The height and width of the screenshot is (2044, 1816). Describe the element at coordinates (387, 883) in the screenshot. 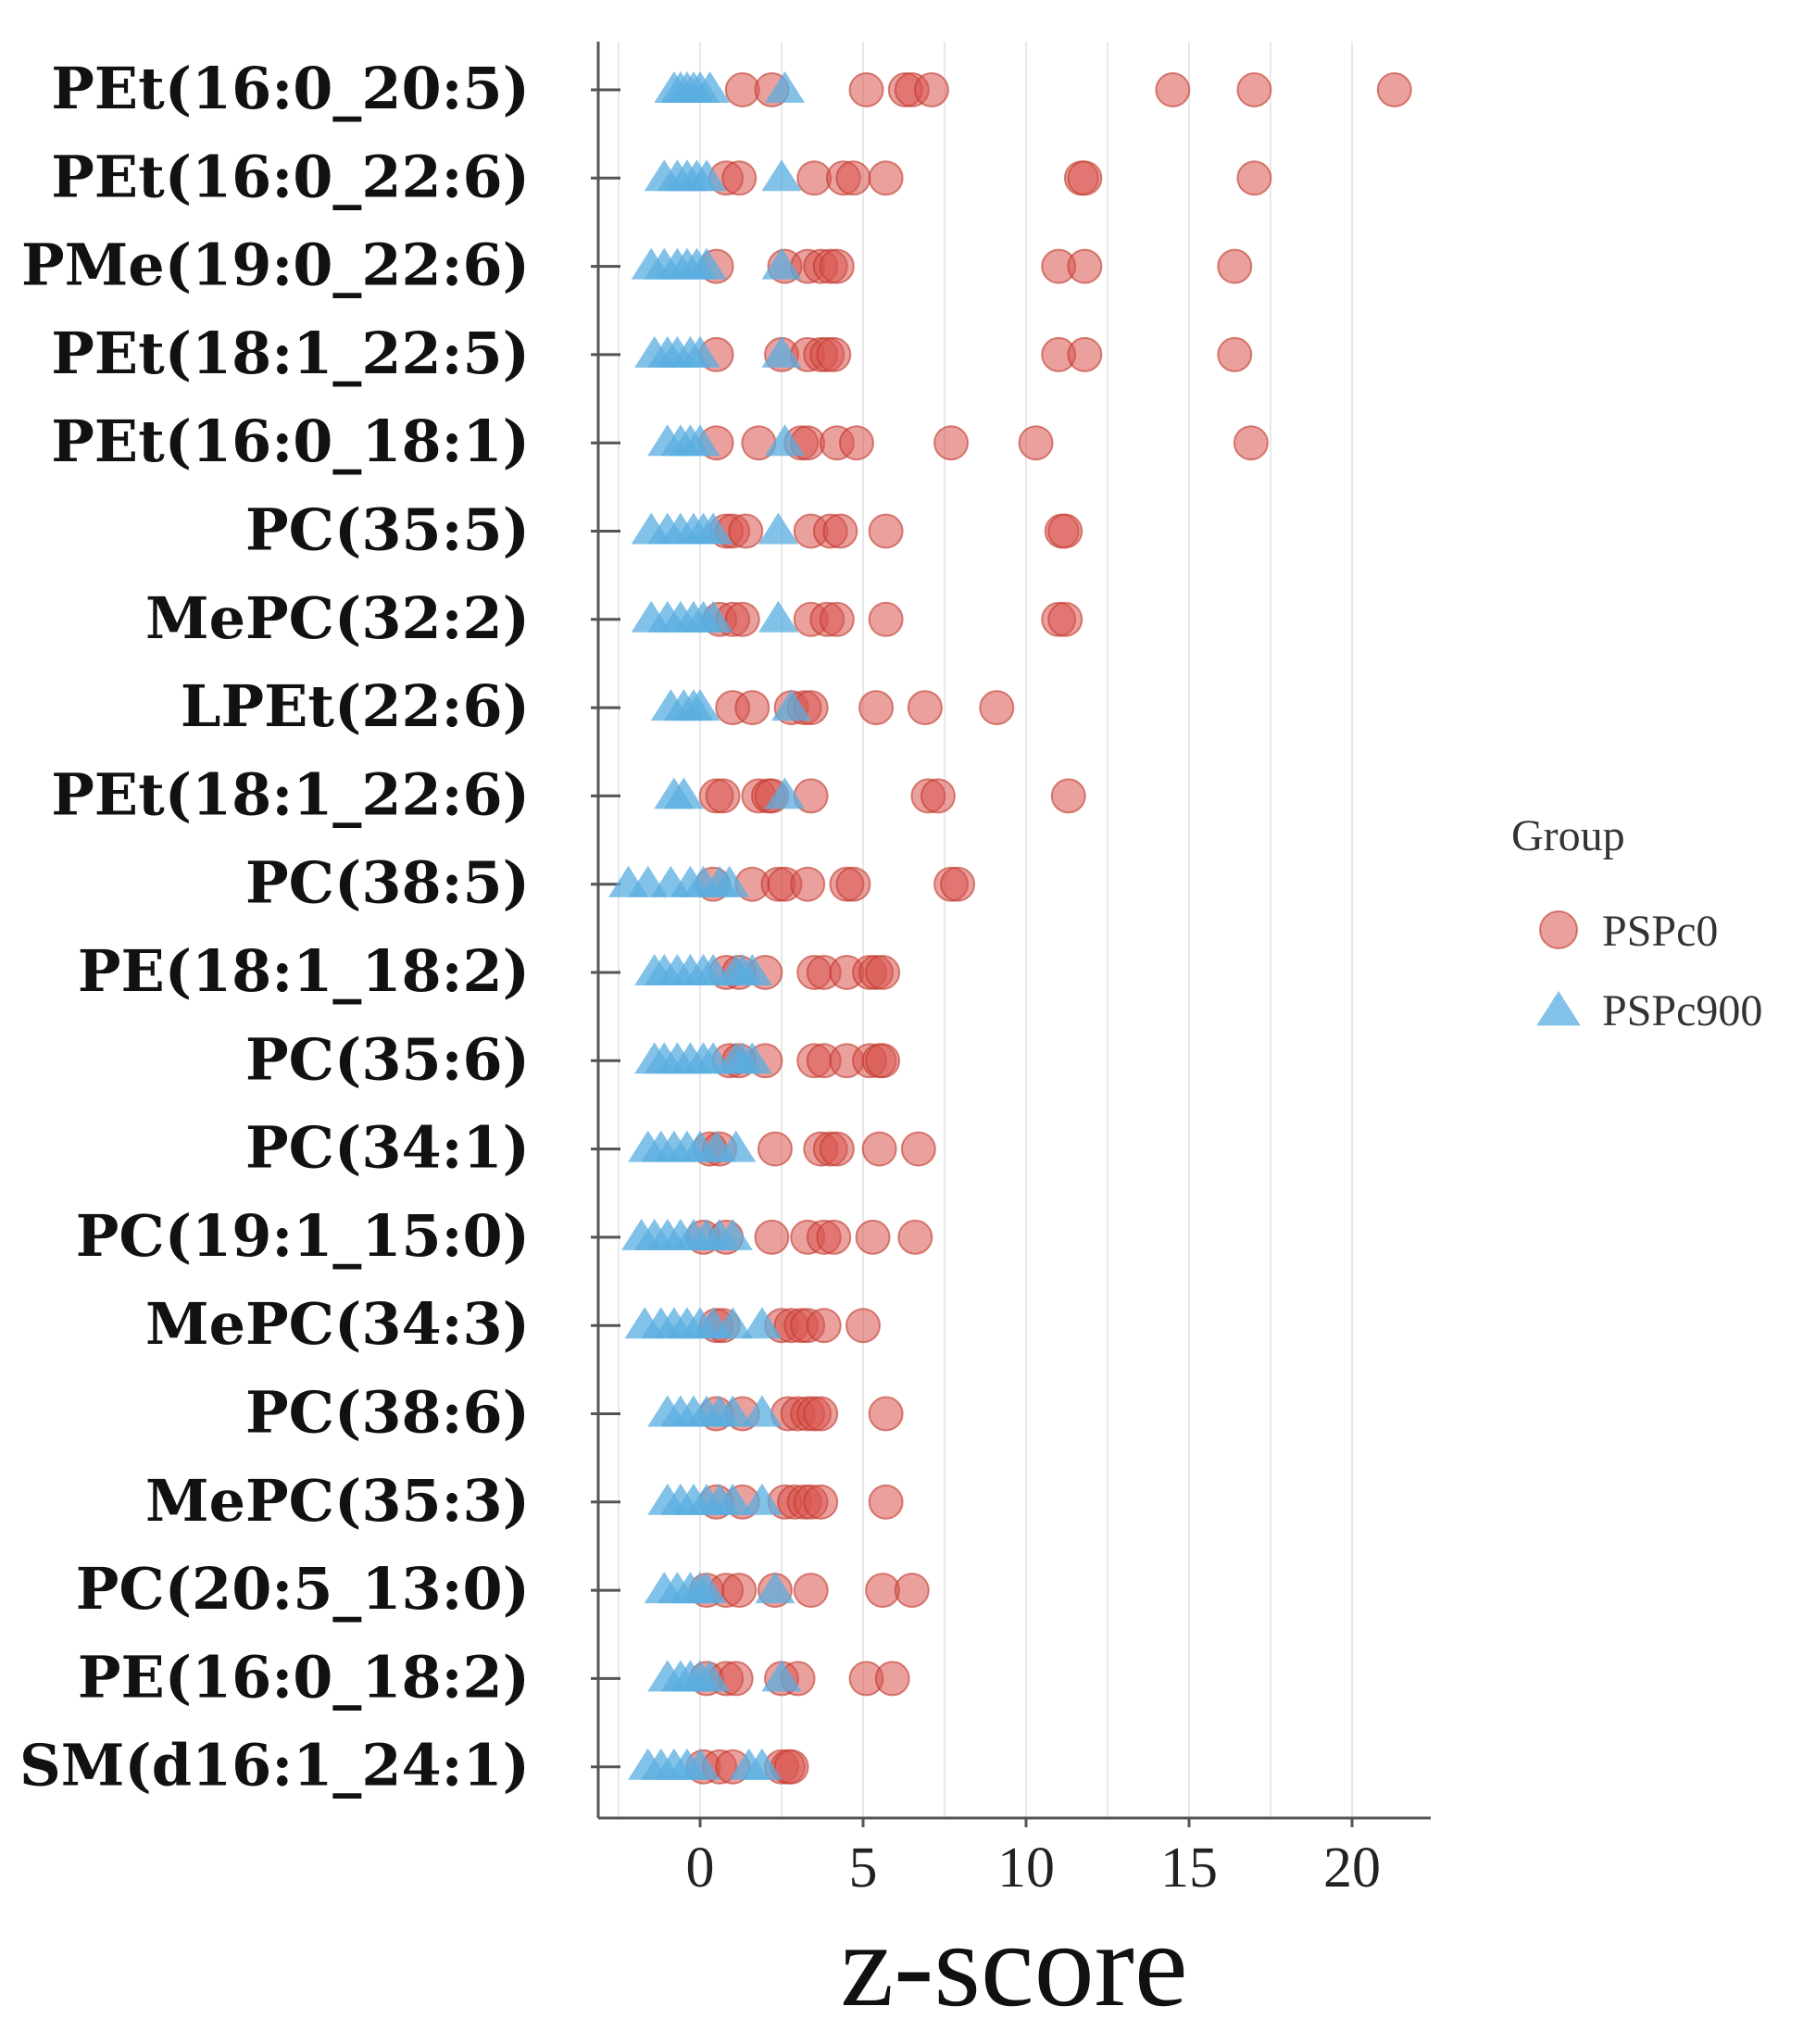

I see `y-tick-label: PC(38:5)` at that location.